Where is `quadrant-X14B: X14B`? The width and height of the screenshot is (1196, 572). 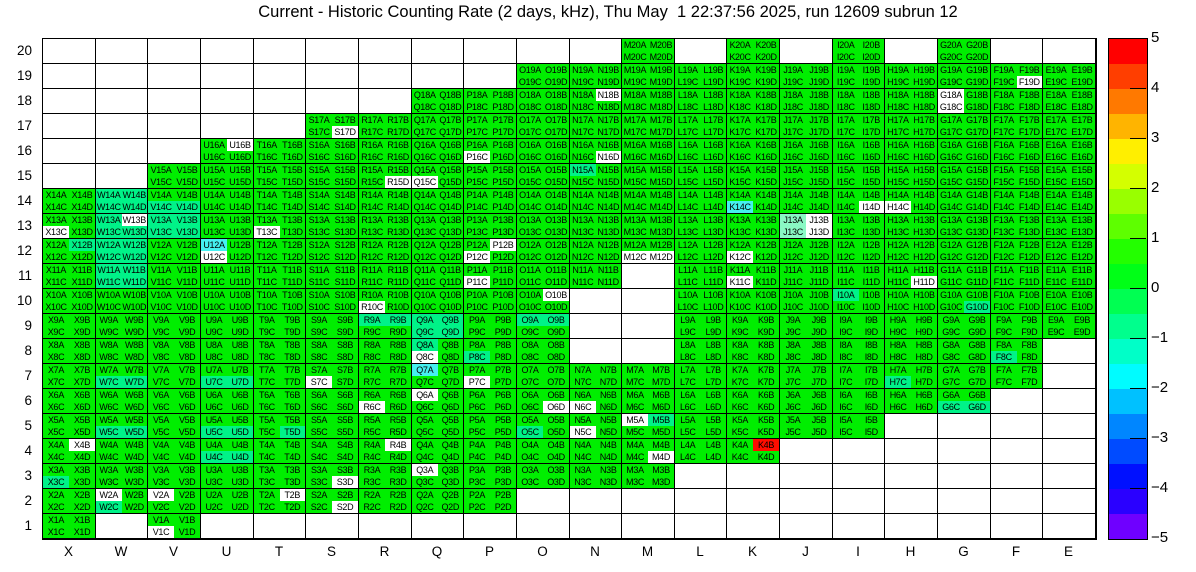
quadrant-X14B: X14B is located at coordinates (82, 195).